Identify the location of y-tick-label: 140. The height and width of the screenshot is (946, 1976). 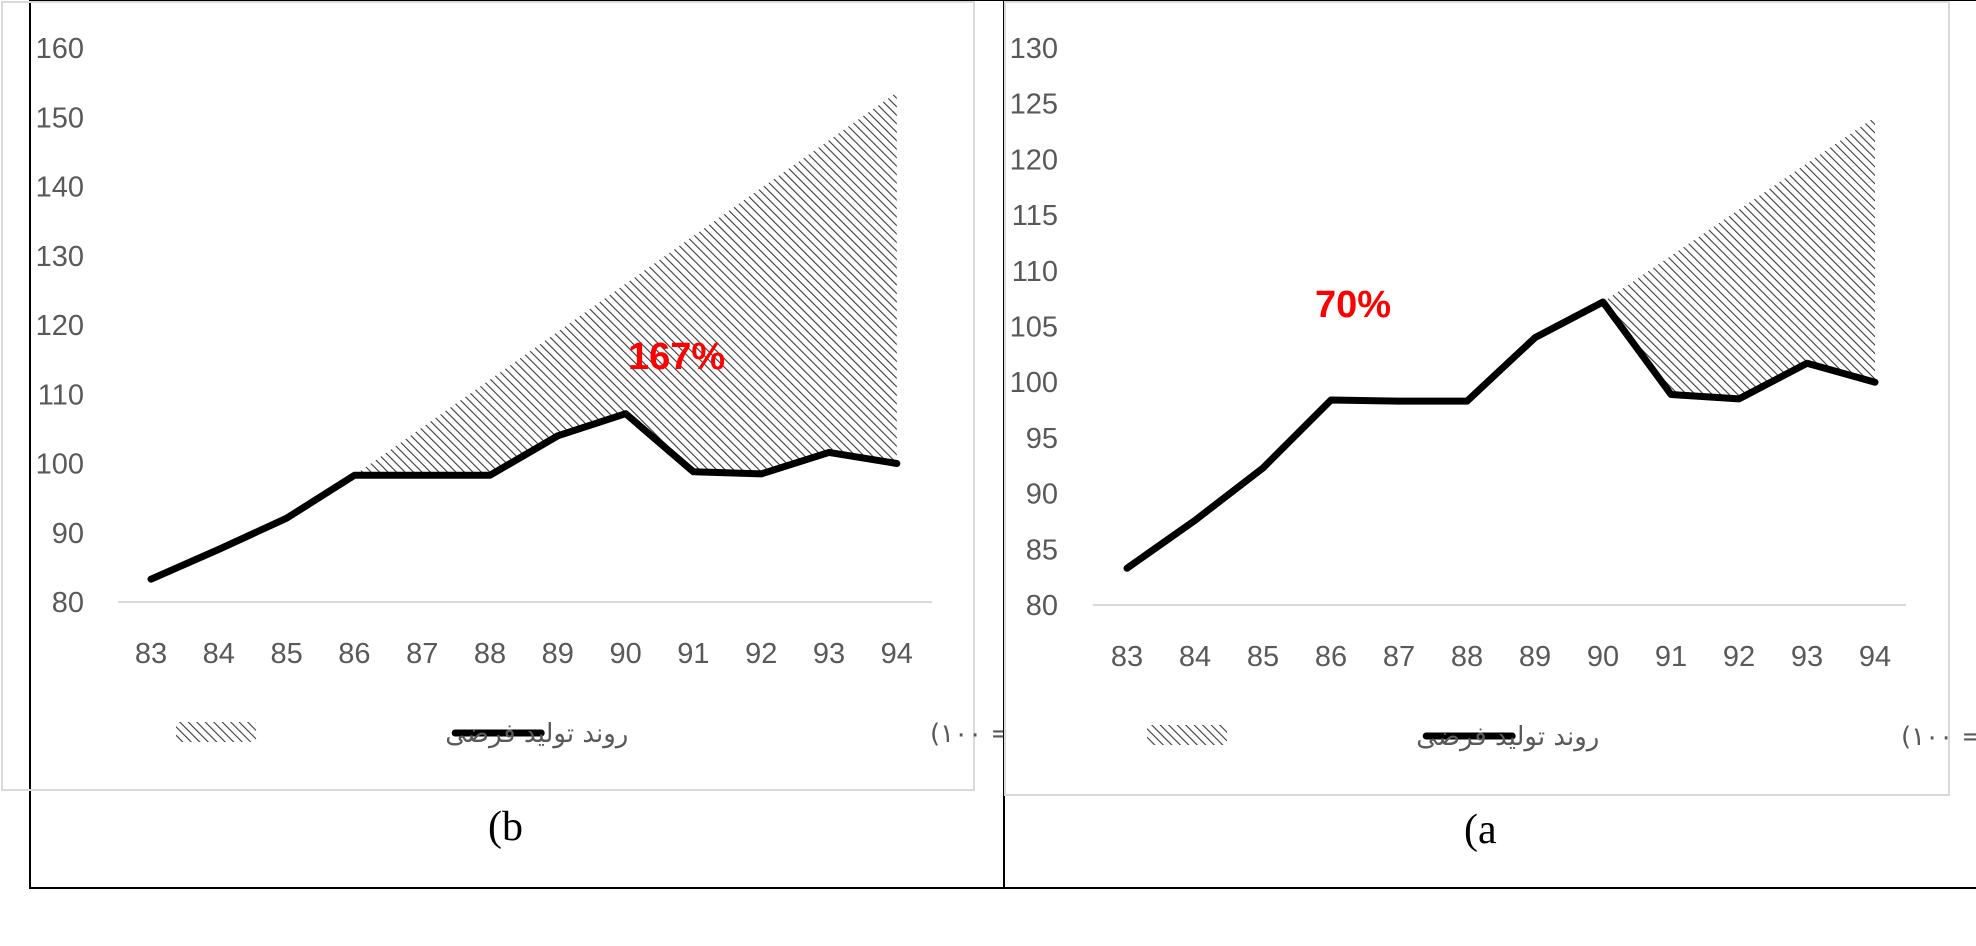
(60, 188).